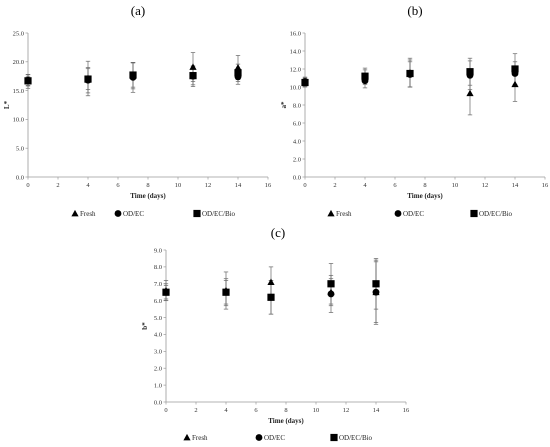 The height and width of the screenshot is (447, 550). Describe the element at coordinates (158, 250) in the screenshot. I see `y-tick-label: 9.0` at that location.